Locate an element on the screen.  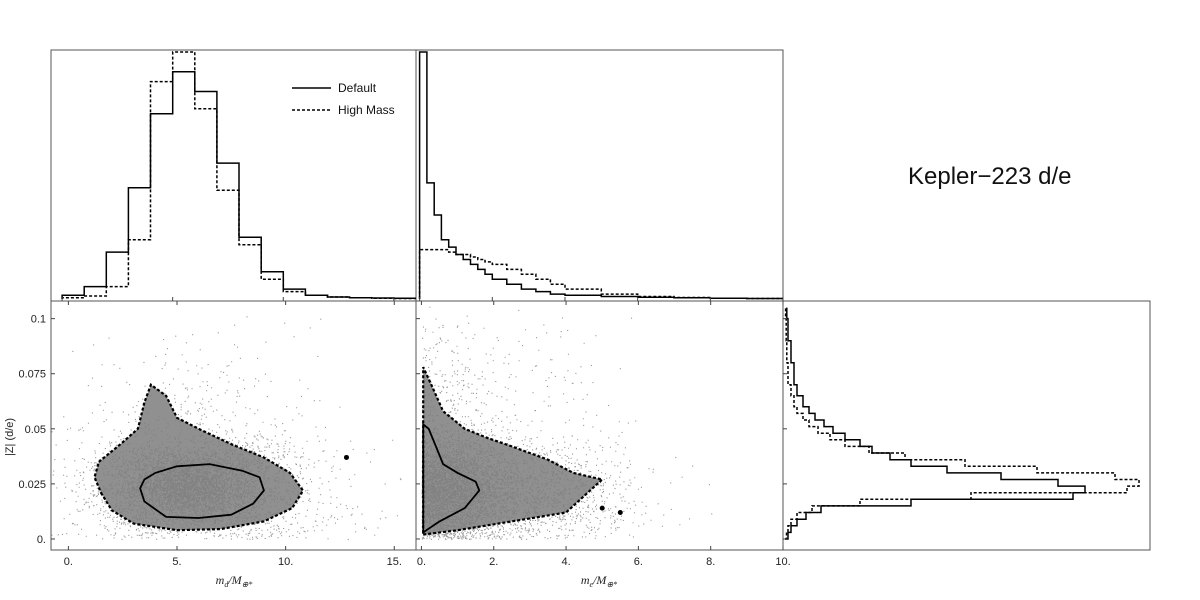
histogram-md is located at coordinates (238, 175).